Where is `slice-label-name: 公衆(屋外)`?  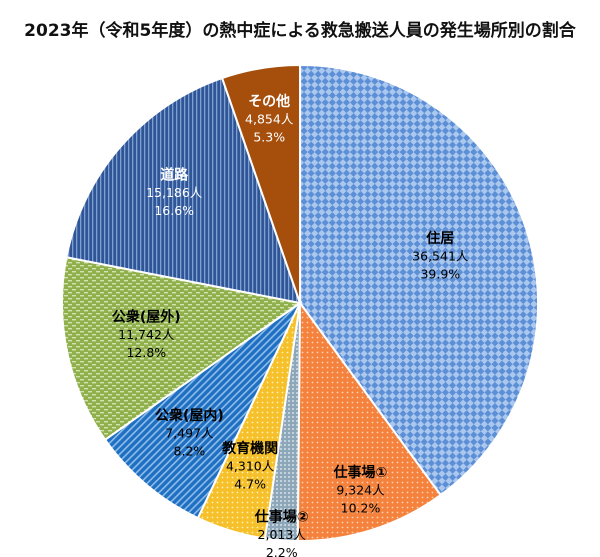
slice-label-name: 公衆(屋外) is located at coordinates (146, 317).